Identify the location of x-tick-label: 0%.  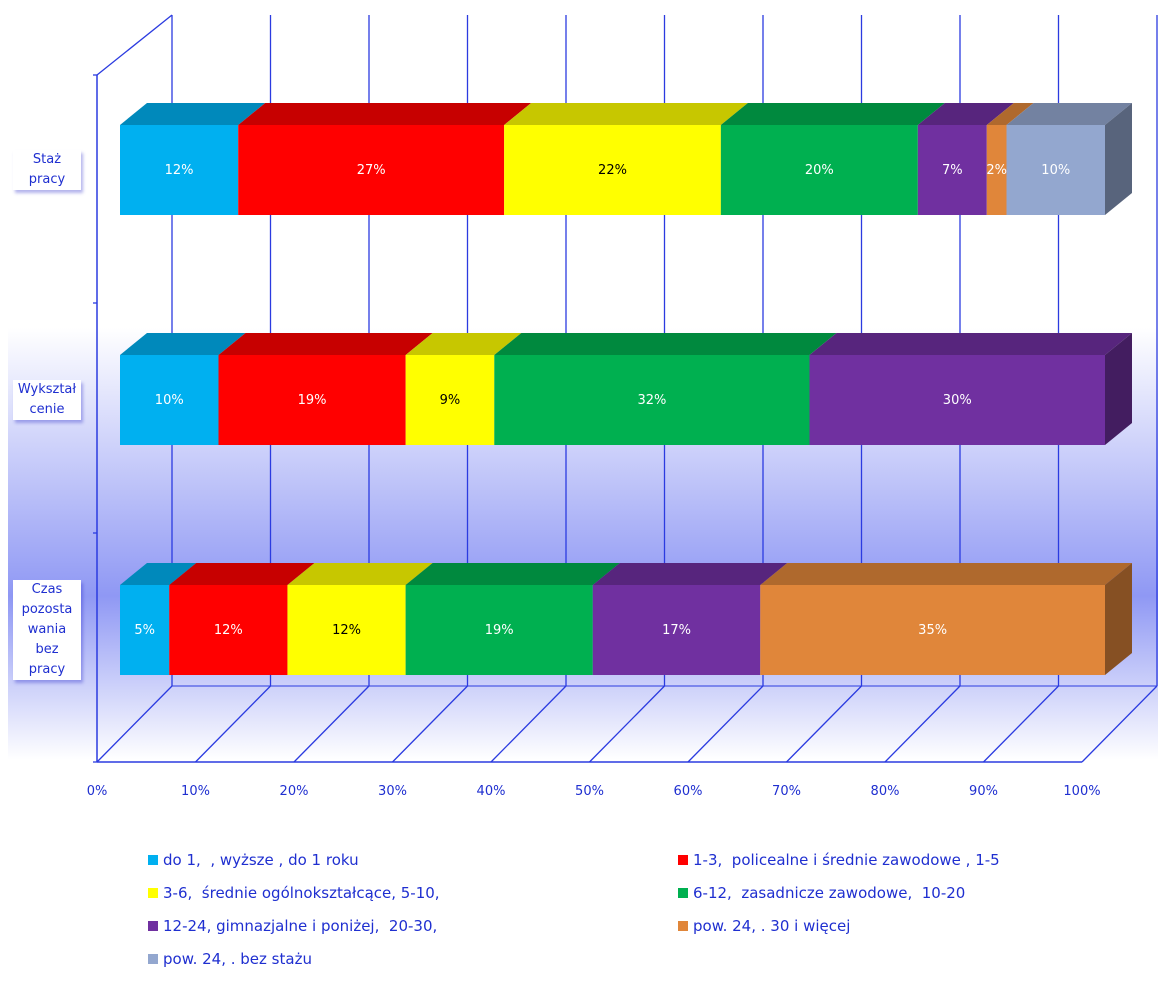
(97, 791).